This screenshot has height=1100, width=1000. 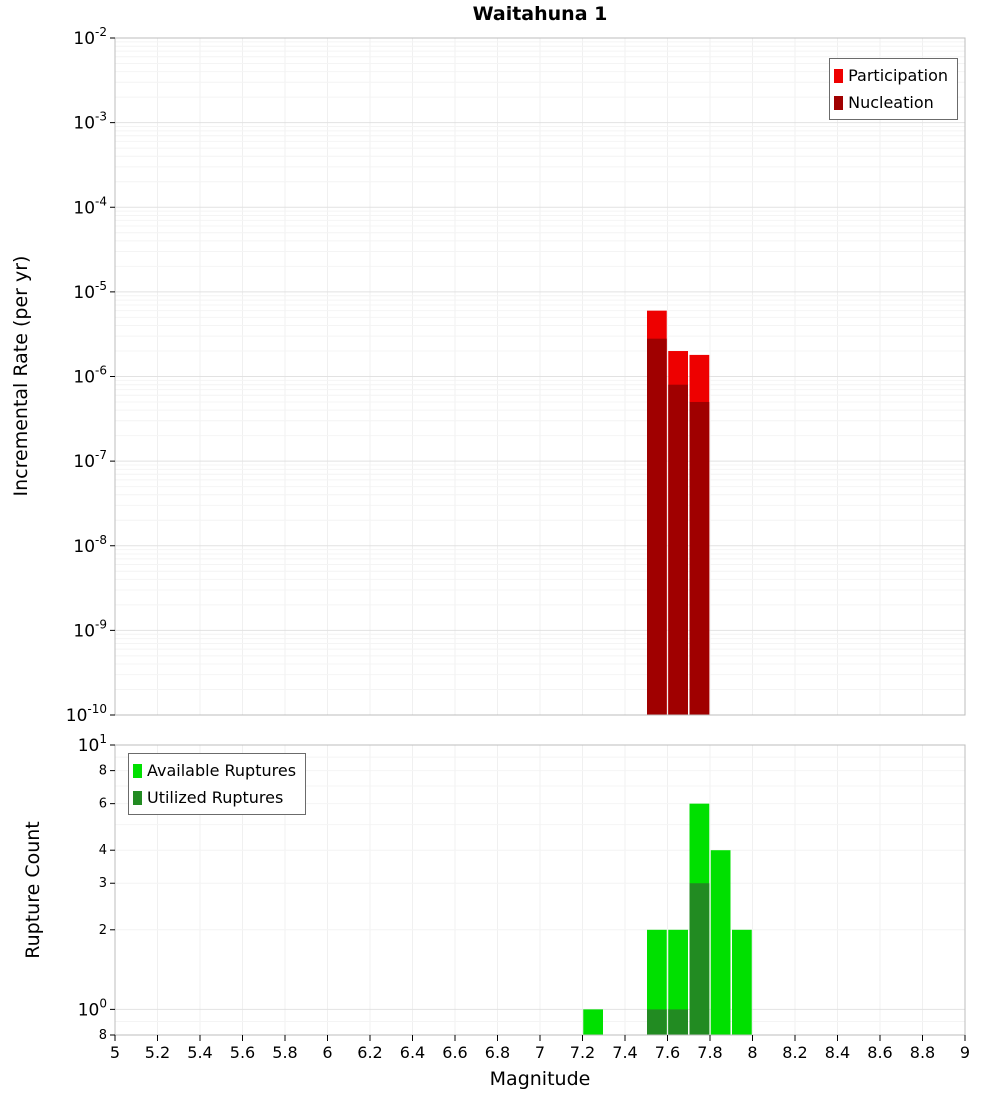 I want to click on legend-rate: Participation Nucleation, so click(x=893, y=89).